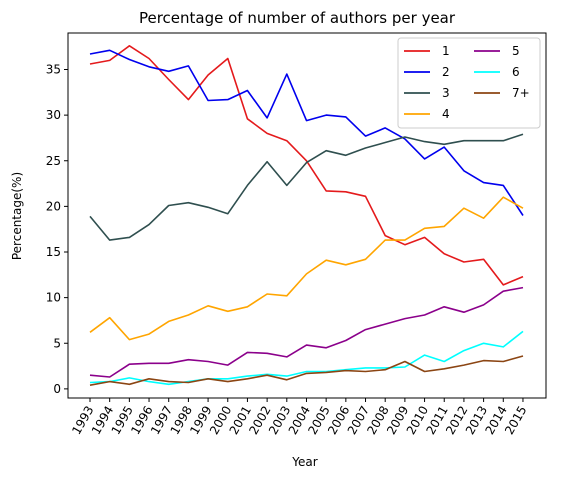  What do you see at coordinates (446, 51) in the screenshot?
I see `legend-label: 1` at bounding box center [446, 51].